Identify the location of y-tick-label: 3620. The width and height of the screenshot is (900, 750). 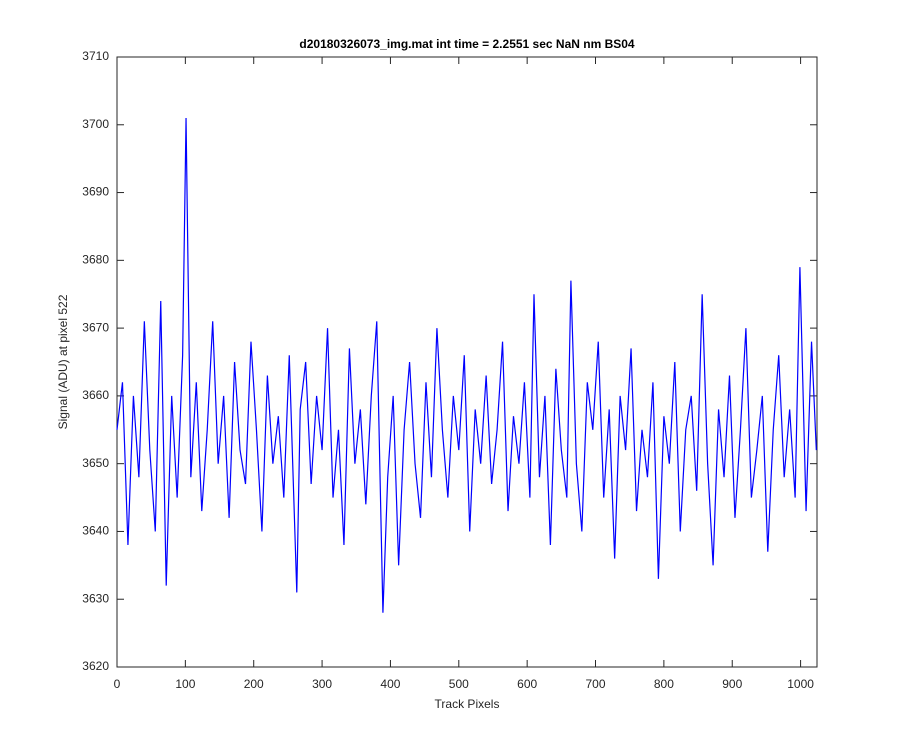
(95, 666).